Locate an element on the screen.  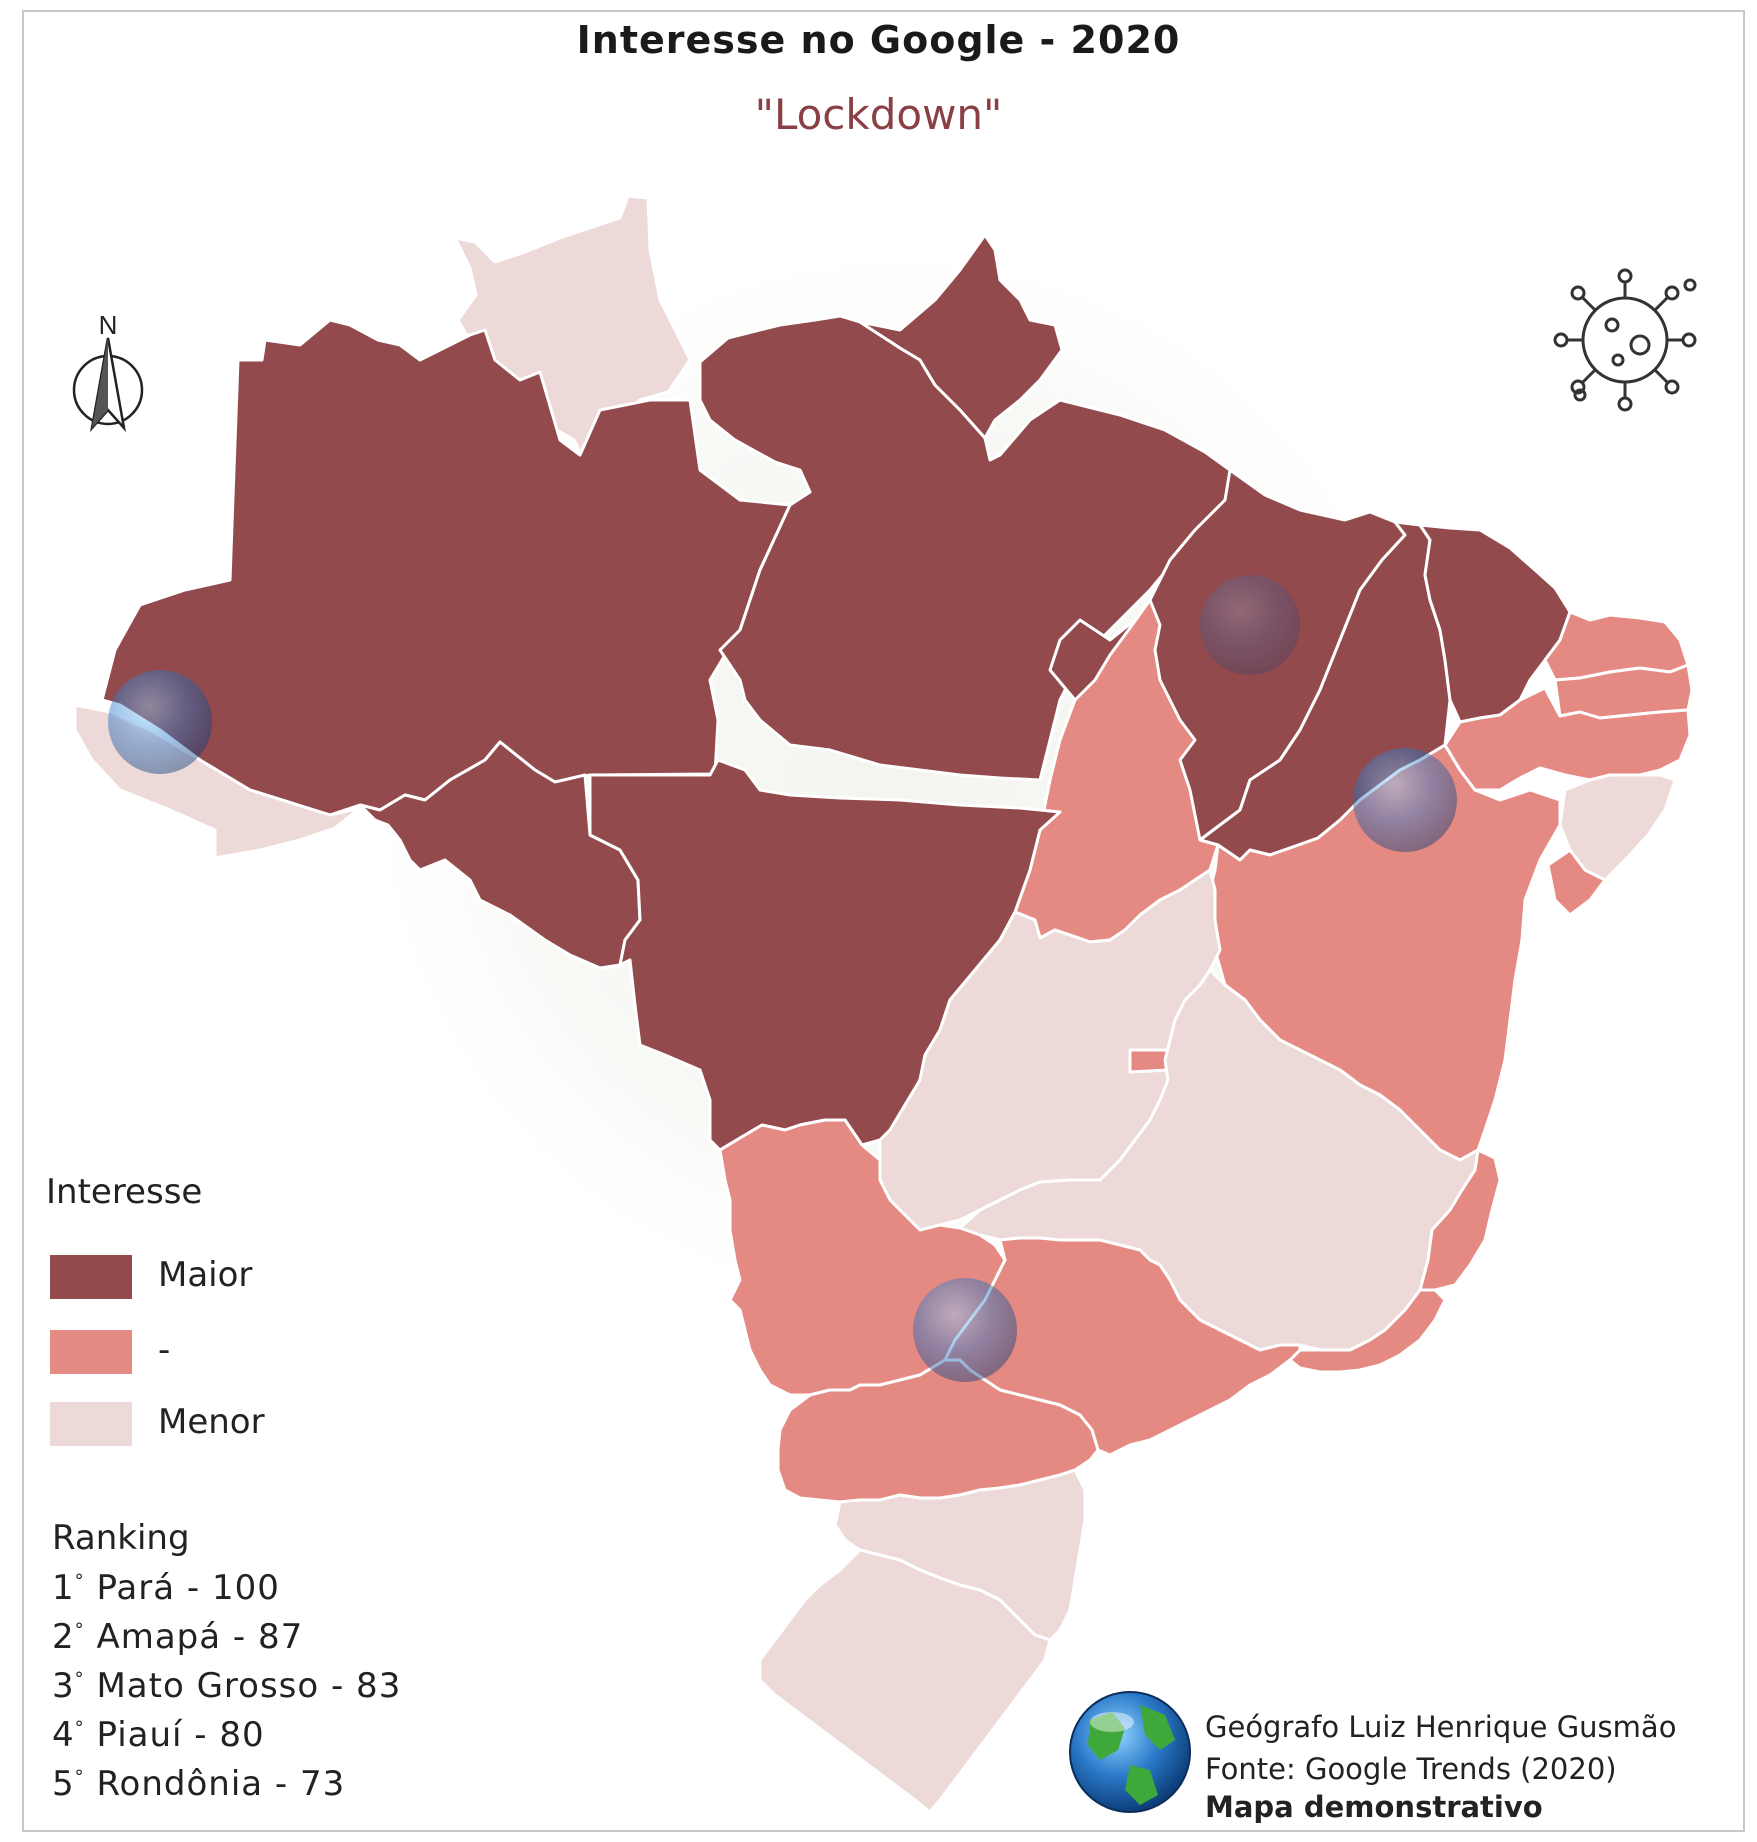
legend-swatch-medio is located at coordinates (91, 1352).